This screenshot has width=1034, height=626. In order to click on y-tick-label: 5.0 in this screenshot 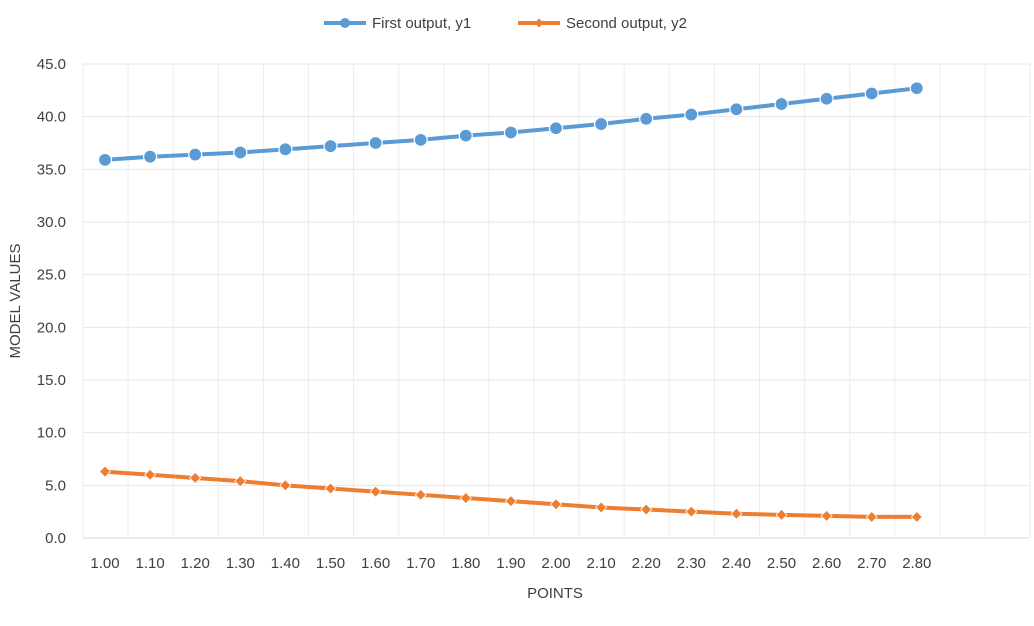, I will do `click(55, 485)`.